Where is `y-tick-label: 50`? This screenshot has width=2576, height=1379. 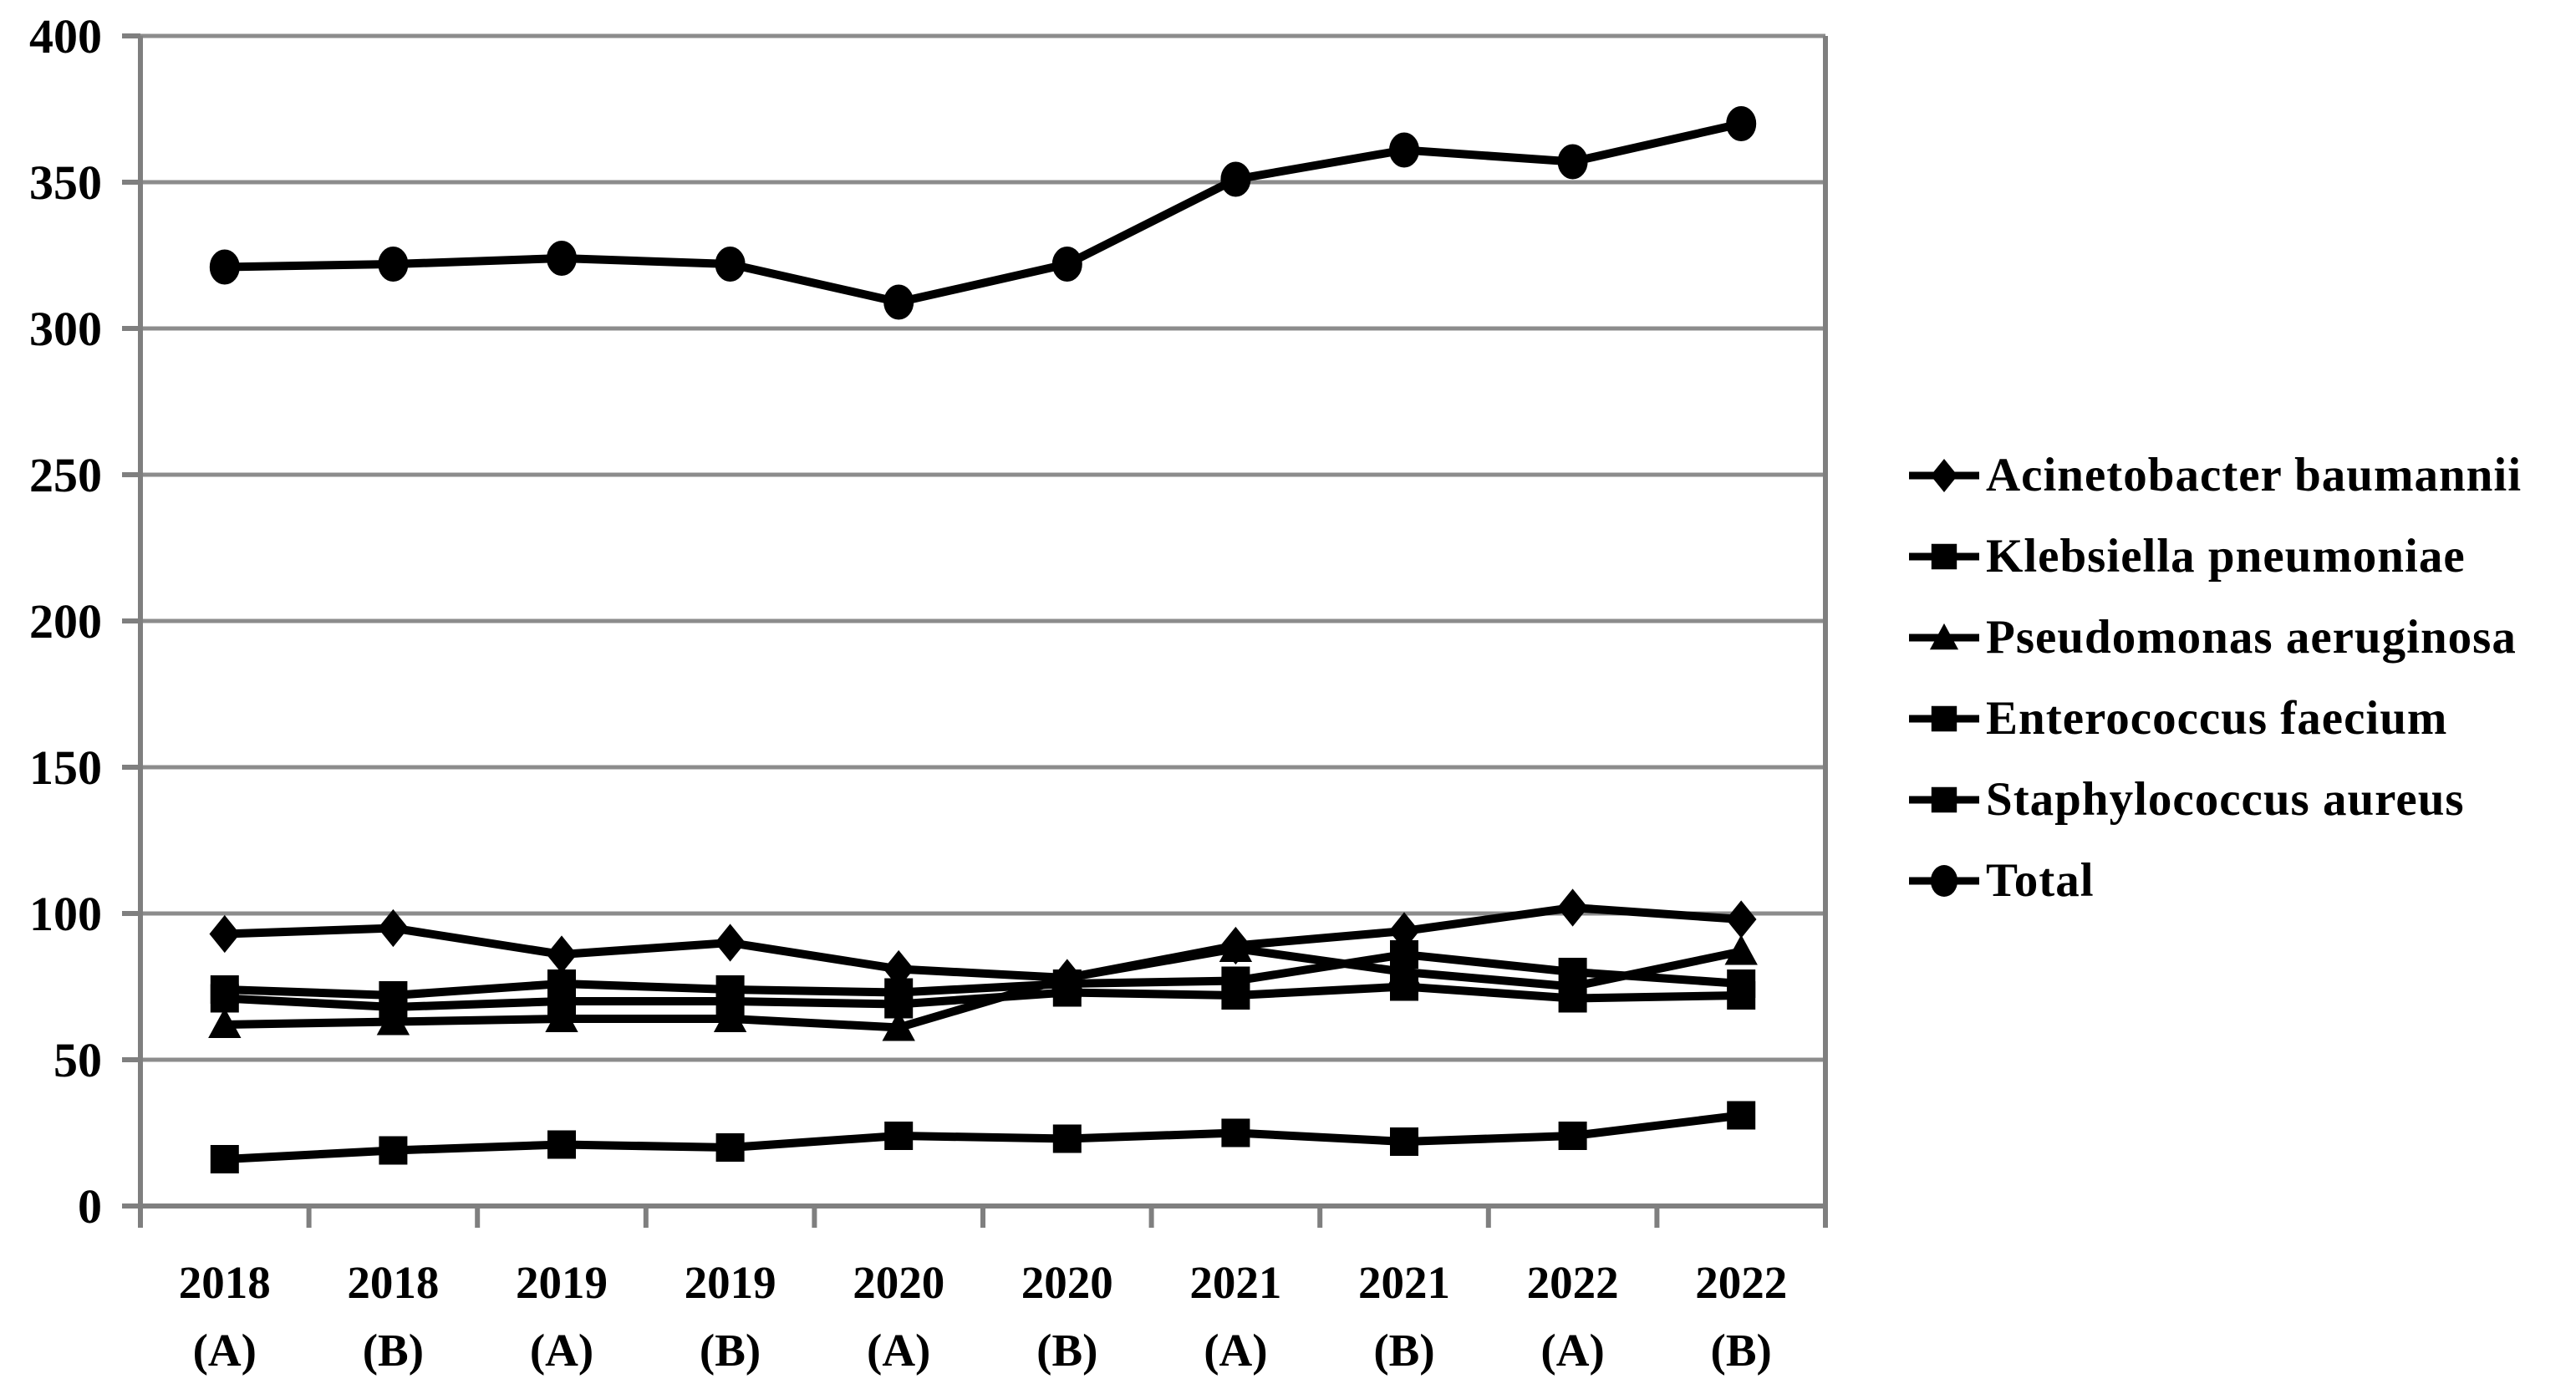
y-tick-label: 50 is located at coordinates (77, 1060).